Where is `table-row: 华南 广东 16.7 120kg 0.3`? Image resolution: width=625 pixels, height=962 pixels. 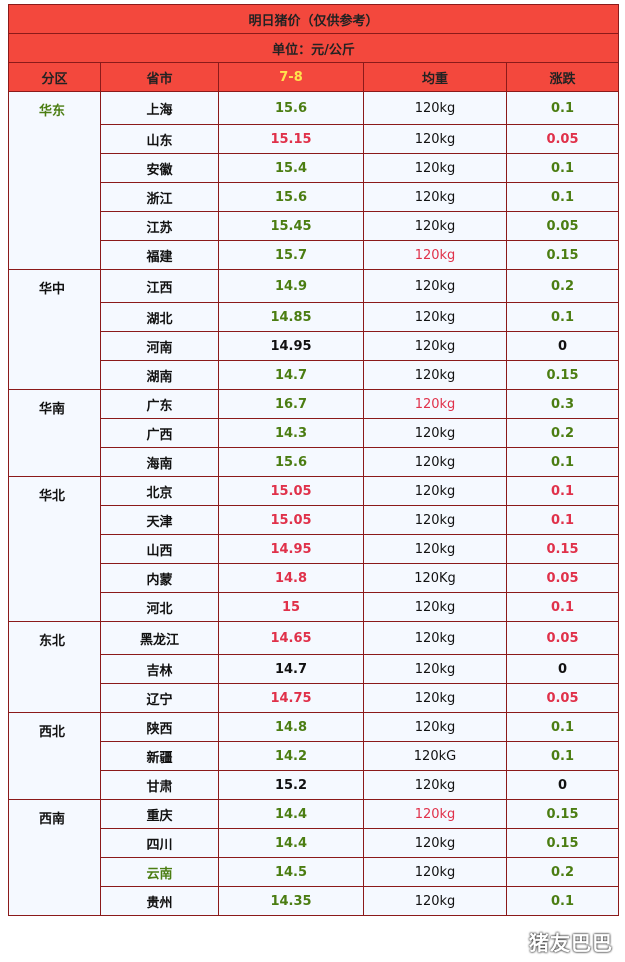
table-row: 华南 广东 16.7 120kg 0.3 is located at coordinates (313, 433).